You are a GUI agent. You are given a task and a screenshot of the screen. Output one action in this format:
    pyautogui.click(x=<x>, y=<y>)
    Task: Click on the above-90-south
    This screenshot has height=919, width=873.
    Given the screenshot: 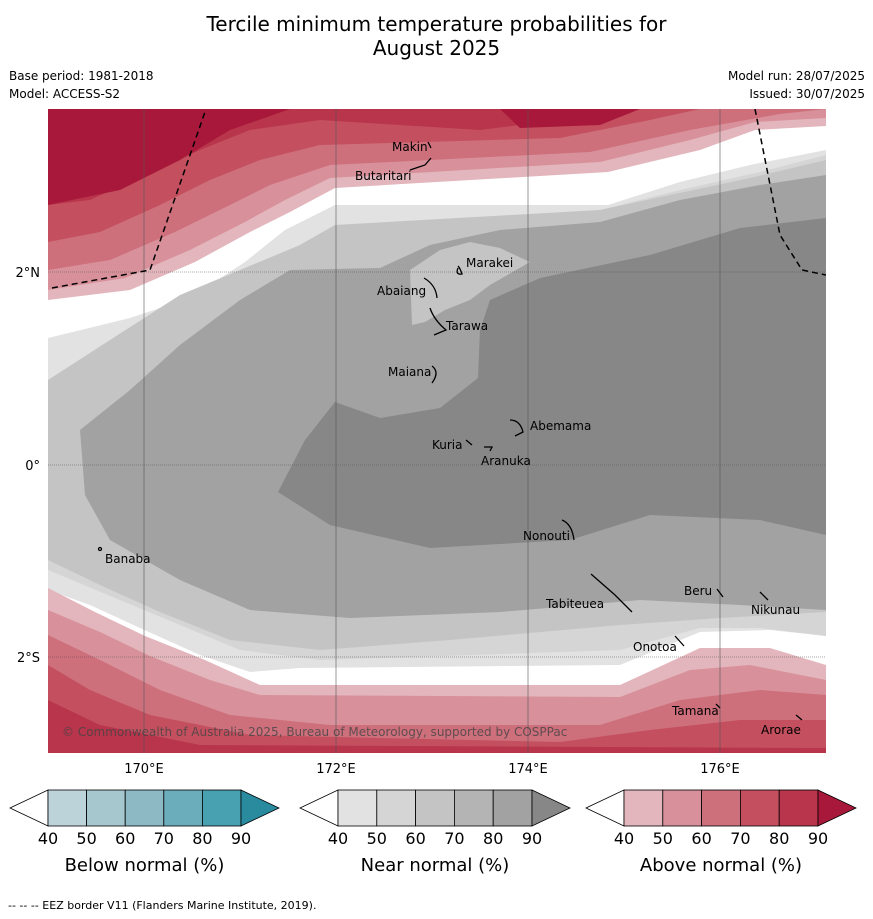 What is the action you would take?
    pyautogui.click(x=437, y=726)
    